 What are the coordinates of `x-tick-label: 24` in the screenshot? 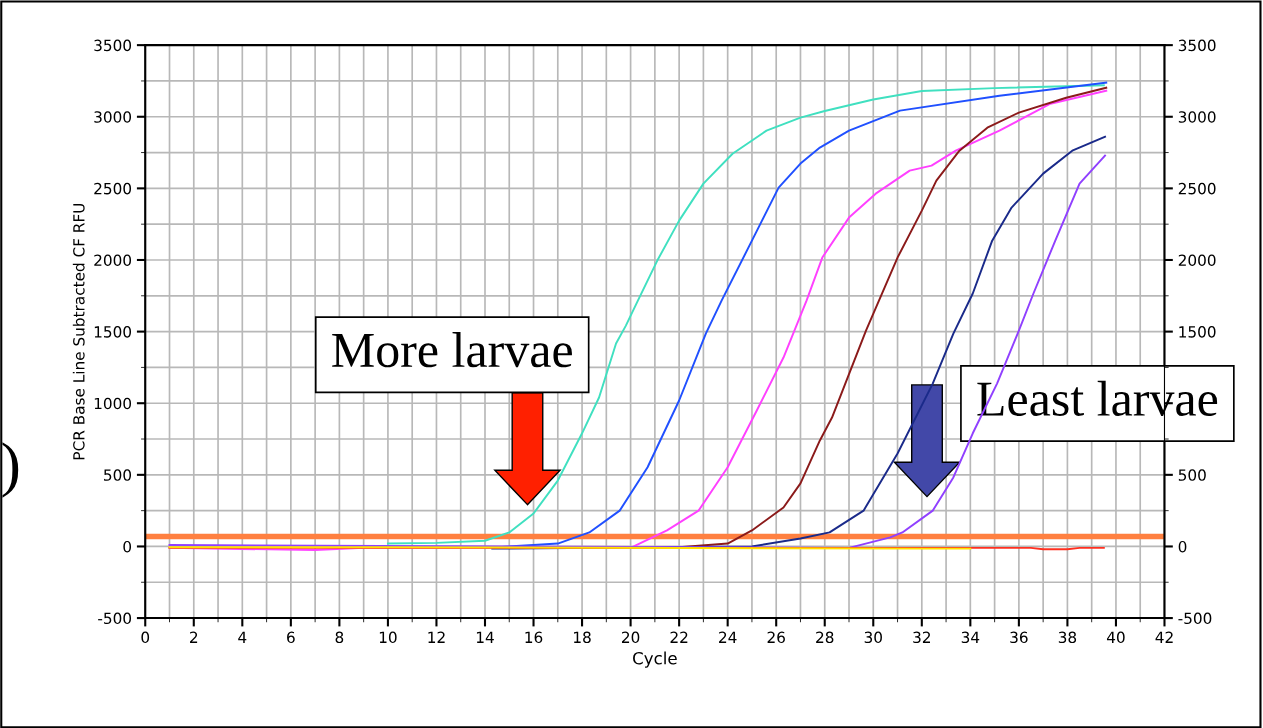 It's located at (728, 637).